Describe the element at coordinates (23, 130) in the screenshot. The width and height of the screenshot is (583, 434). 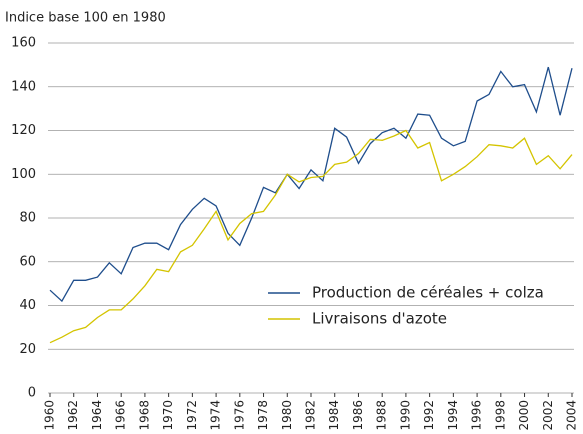
I see `y-tick-label: 120` at that location.